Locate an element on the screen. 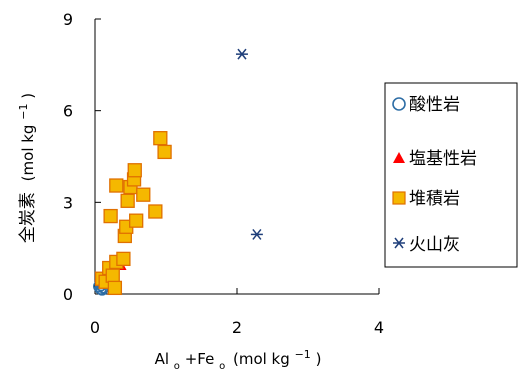 Image resolution: width=521 pixels, height=376 pixels. legend-item-sedimentary: 堆積岩 is located at coordinates (426, 199).